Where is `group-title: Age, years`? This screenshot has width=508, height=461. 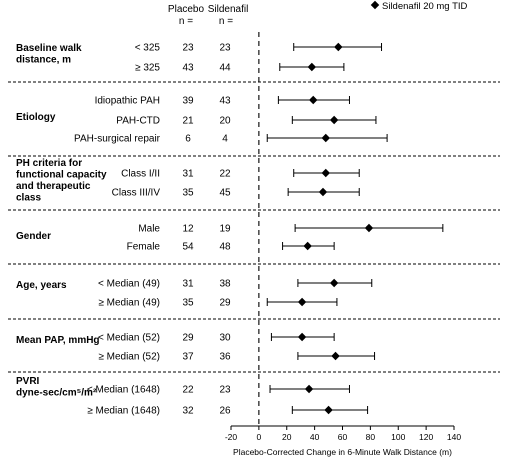 group-title: Age, years is located at coordinates (41, 285).